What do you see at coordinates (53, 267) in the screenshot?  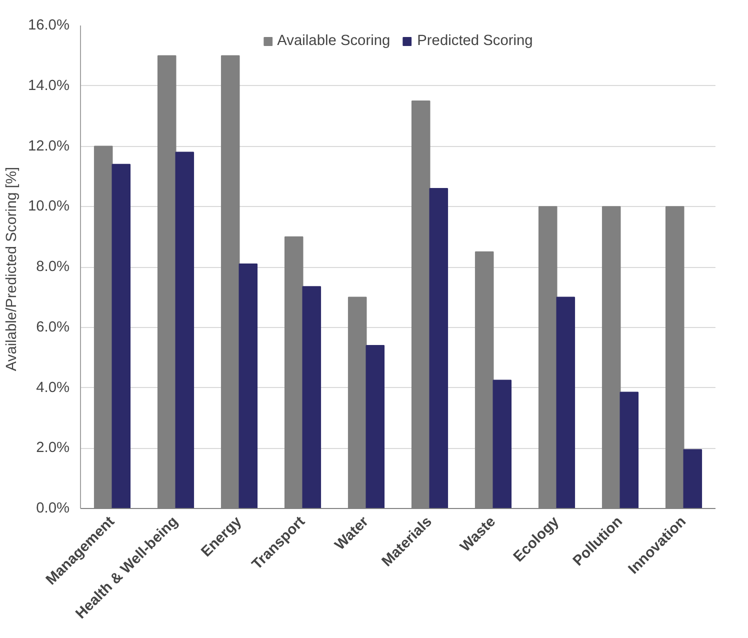 I see `y-tick-label: 8.0%` at bounding box center [53, 267].